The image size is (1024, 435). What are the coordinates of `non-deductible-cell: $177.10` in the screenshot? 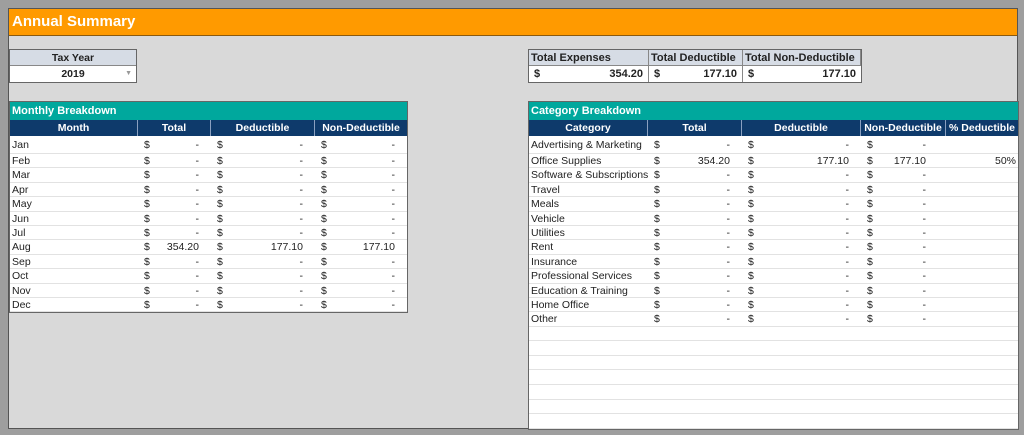 It's located at (358, 247).